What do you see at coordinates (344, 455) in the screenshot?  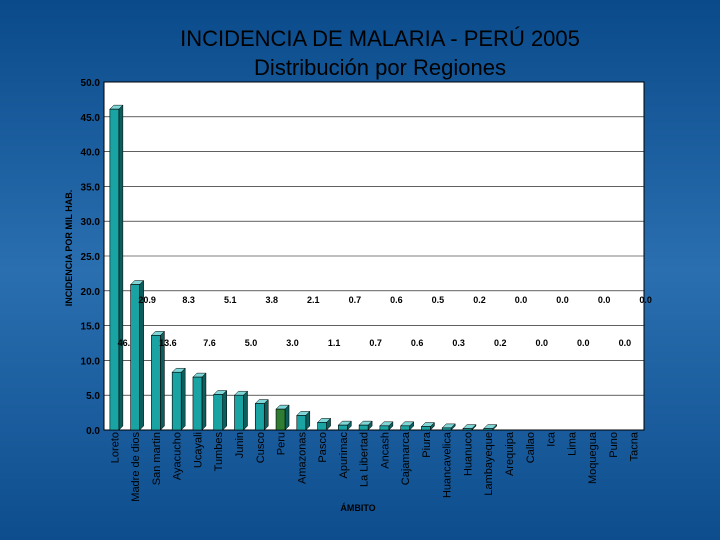 I see `category-label: Apurimac` at bounding box center [344, 455].